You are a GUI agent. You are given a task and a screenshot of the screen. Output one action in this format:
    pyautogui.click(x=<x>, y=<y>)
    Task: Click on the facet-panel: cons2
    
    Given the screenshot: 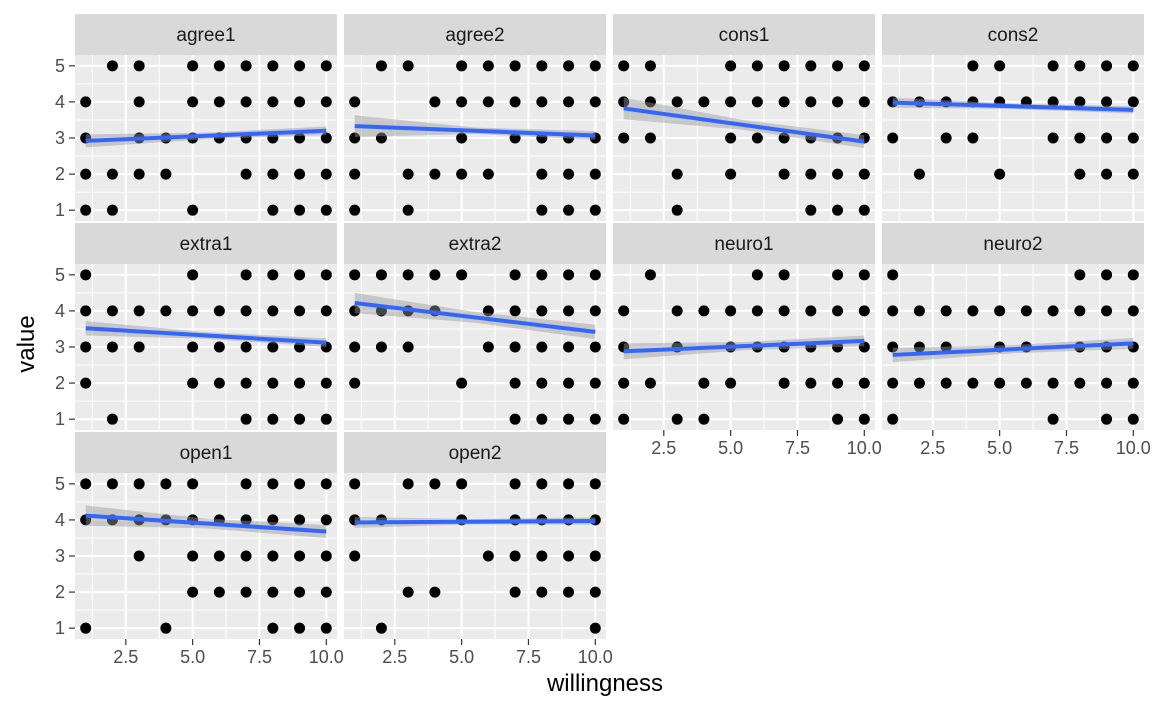 What is the action you would take?
    pyautogui.click(x=1013, y=117)
    